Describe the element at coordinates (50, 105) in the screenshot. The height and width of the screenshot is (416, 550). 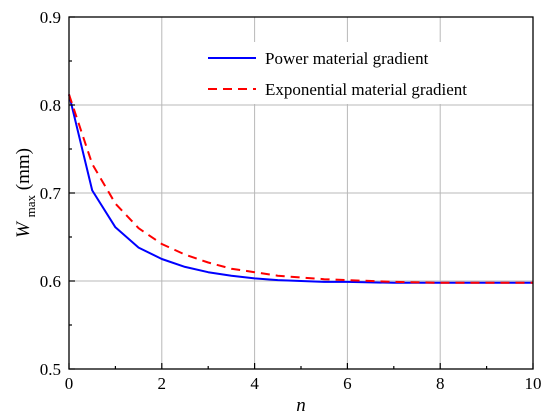
I see `y-tick-label: 0.8` at that location.